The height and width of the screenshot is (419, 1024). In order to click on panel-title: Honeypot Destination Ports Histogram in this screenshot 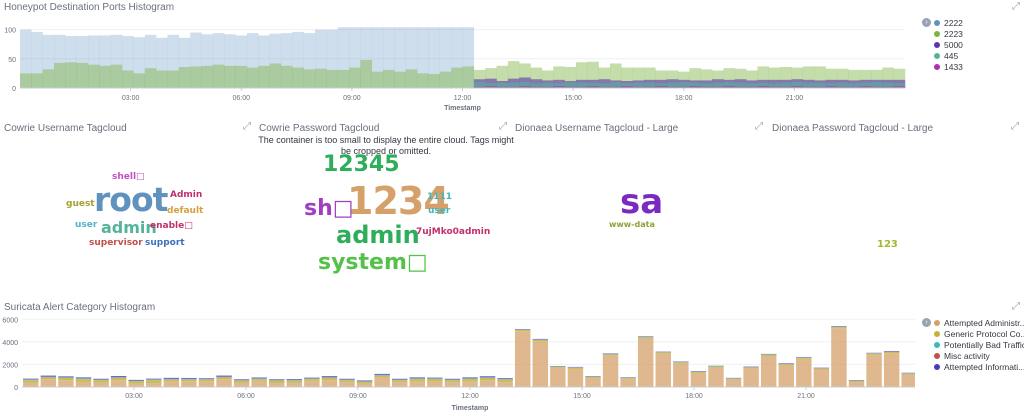, I will do `click(89, 7)`.